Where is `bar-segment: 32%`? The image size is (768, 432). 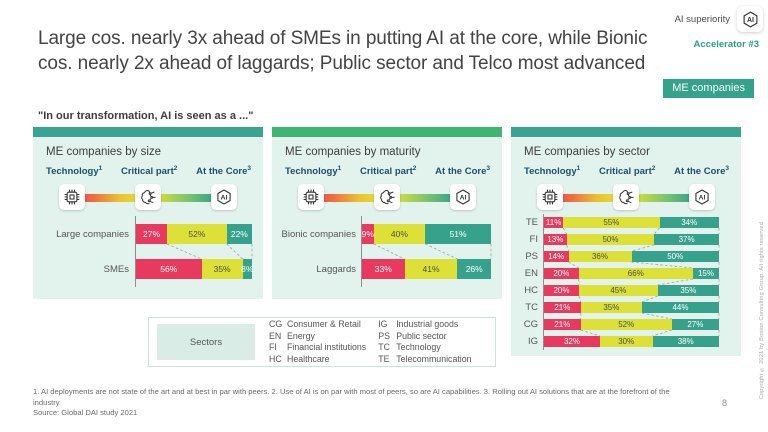
bar-segment: 32% is located at coordinates (572, 342).